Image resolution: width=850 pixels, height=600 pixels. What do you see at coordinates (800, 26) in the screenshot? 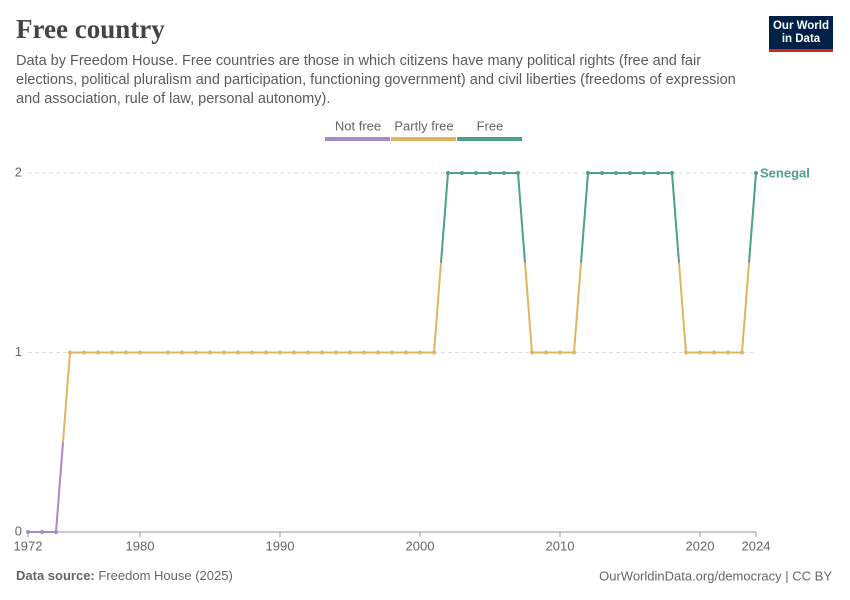
I see `logo-line: Our World` at bounding box center [800, 26].